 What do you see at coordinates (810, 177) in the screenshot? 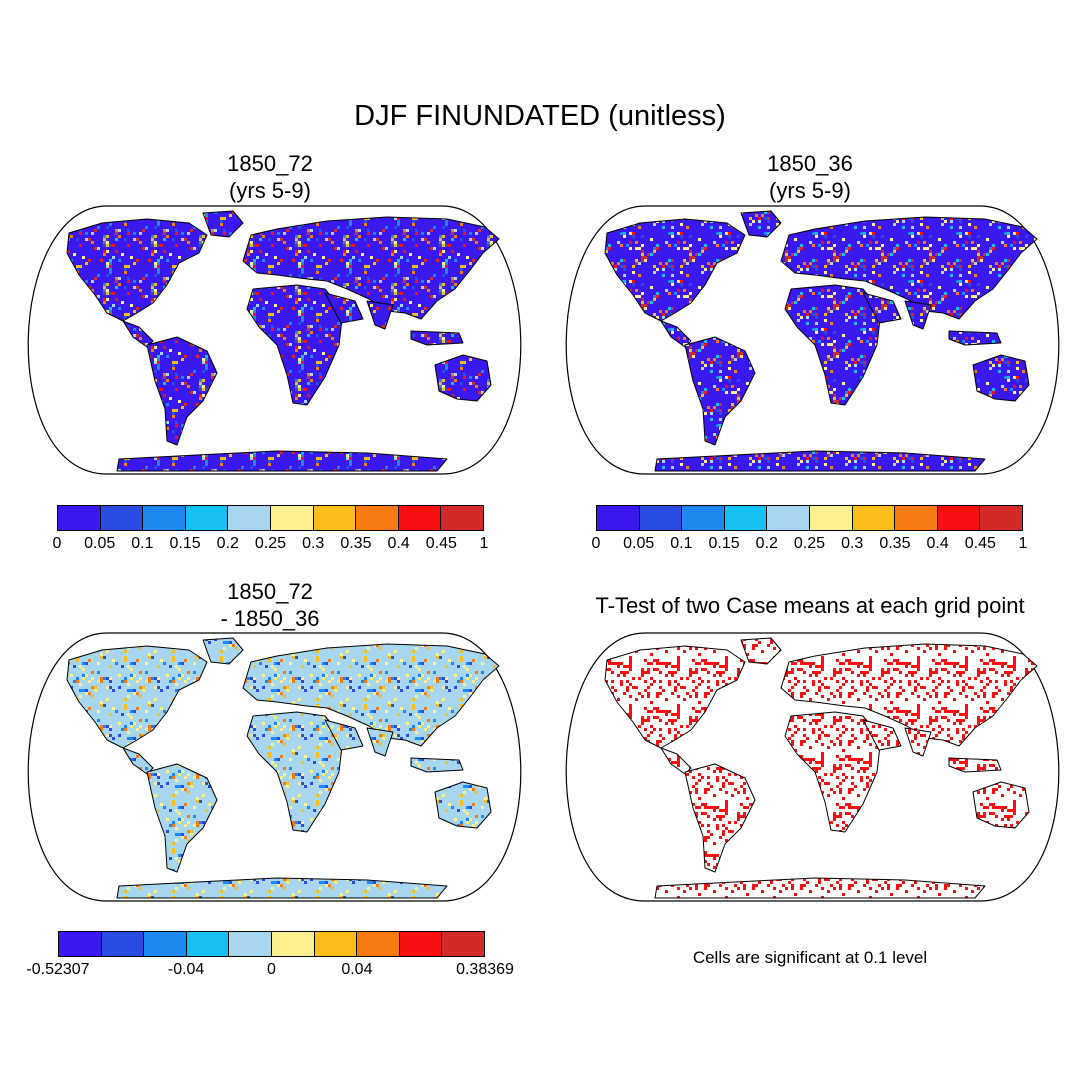
I see `panel-title-case2: 1850_36 (yrs 5-9)` at bounding box center [810, 177].